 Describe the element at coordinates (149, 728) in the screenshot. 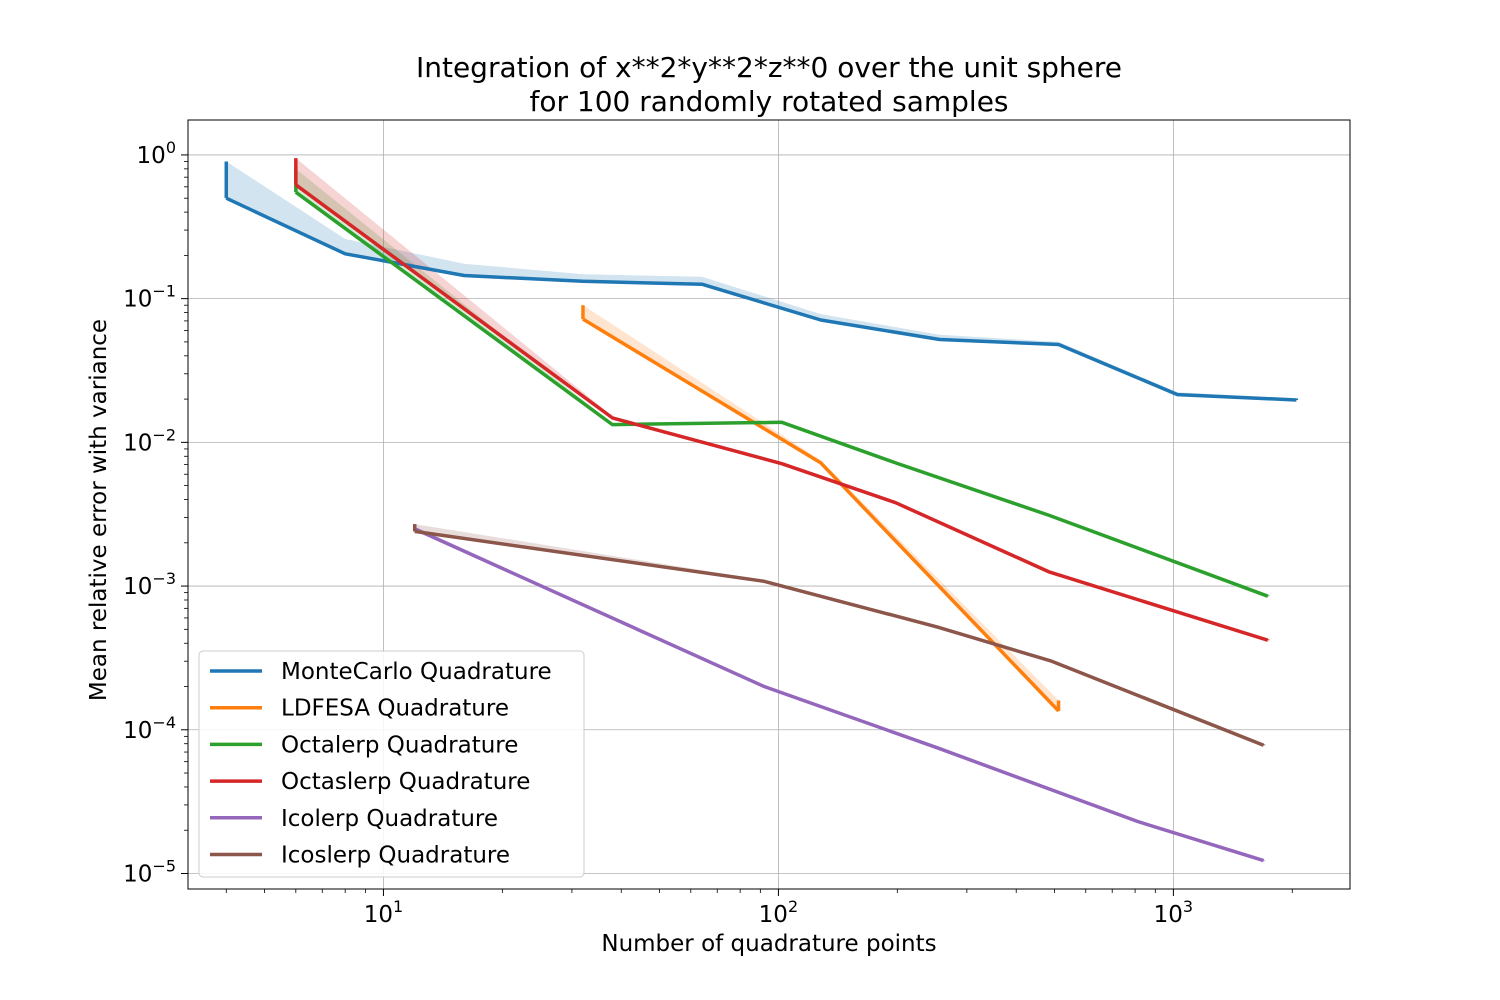

I see `y-tick-label: 10⁻⁴` at that location.